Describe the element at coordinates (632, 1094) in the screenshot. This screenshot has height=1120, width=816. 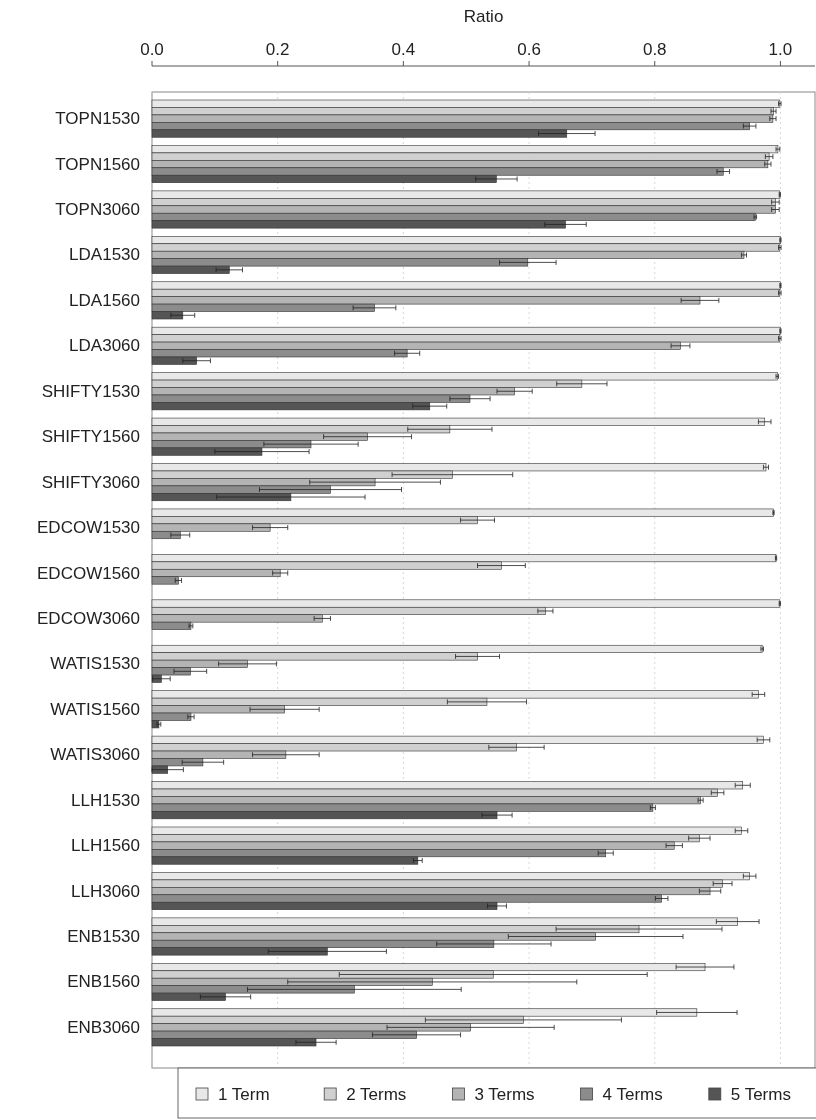
I see `legend-label: 4 Terms` at that location.